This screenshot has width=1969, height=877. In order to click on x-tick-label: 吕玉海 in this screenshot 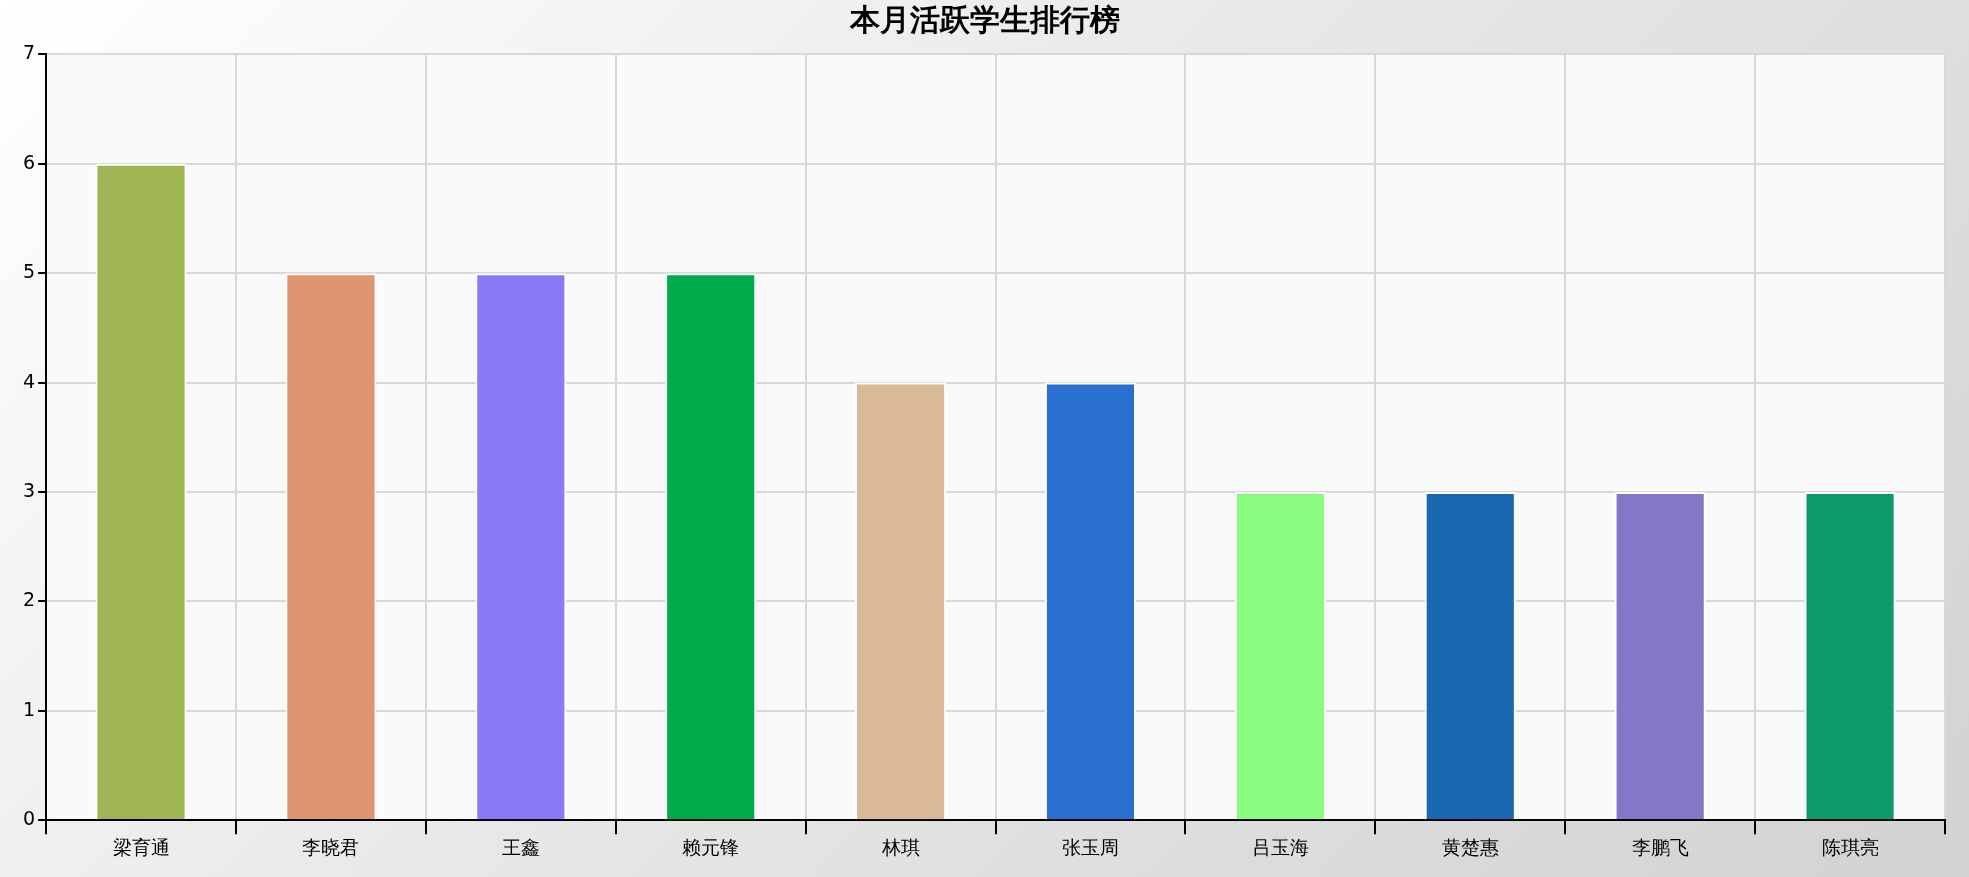, I will do `click(1280, 846)`.